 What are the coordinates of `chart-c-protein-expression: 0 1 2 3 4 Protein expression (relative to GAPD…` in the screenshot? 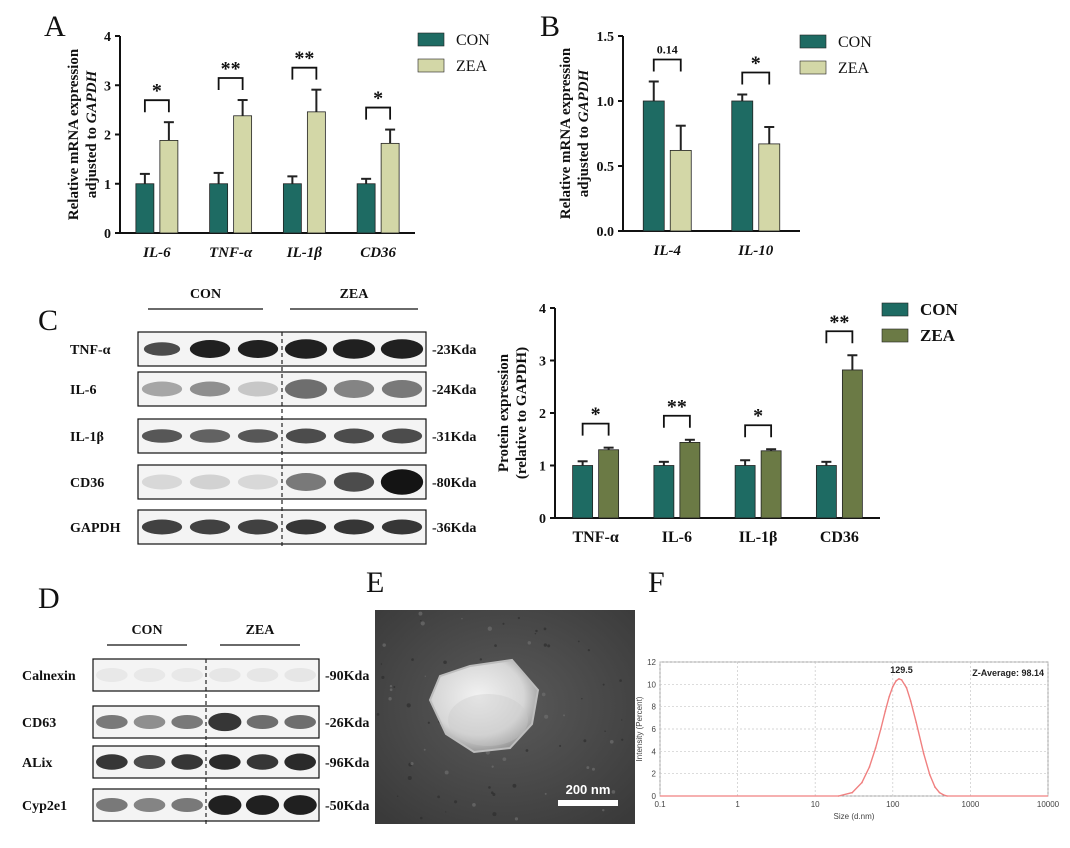 It's located at (727, 423).